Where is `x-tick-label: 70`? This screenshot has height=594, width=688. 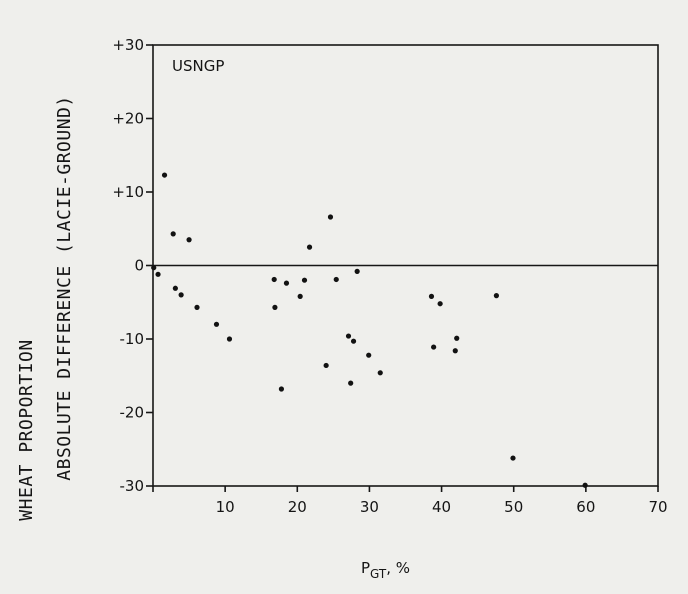
x-tick-label: 70 is located at coordinates (657, 507).